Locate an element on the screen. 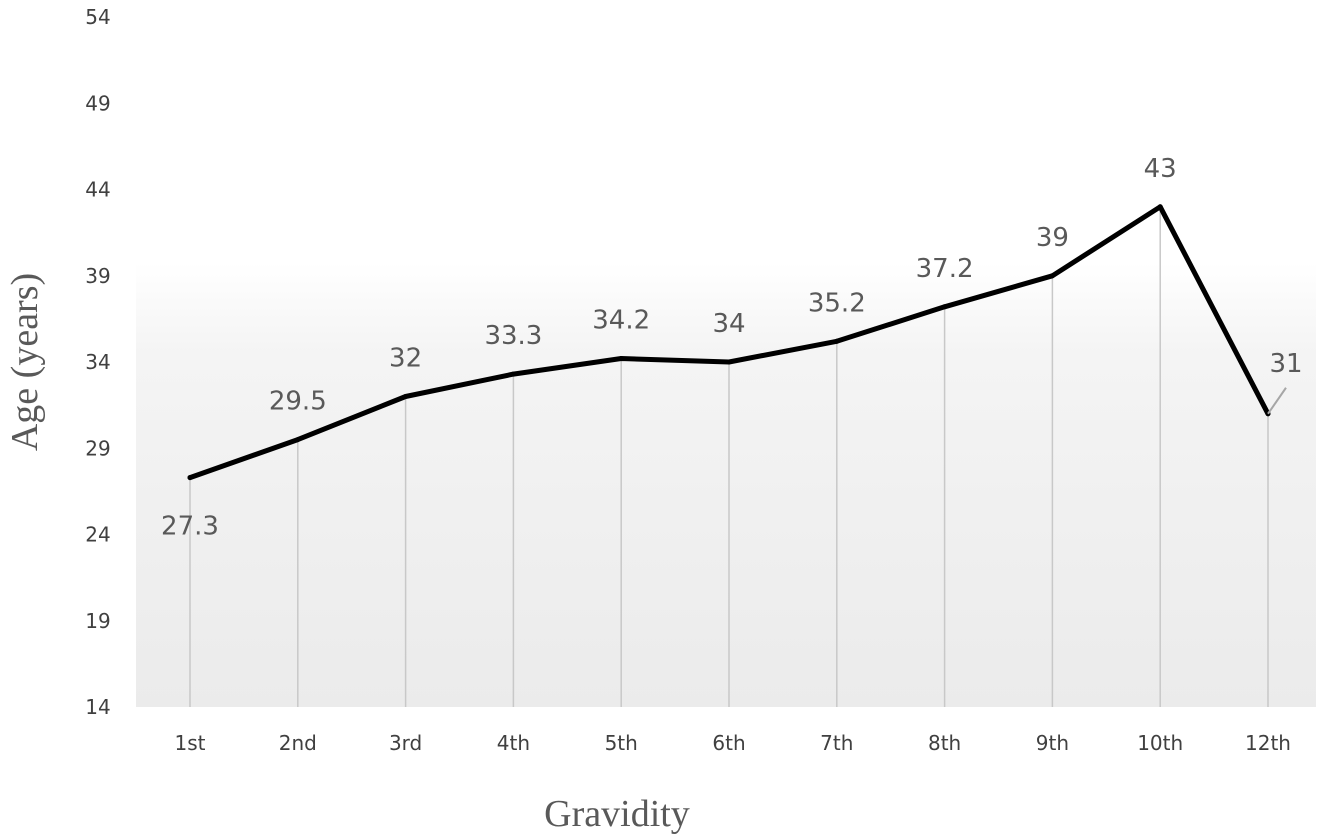  y-tick-label: 14 is located at coordinates (97, 707).